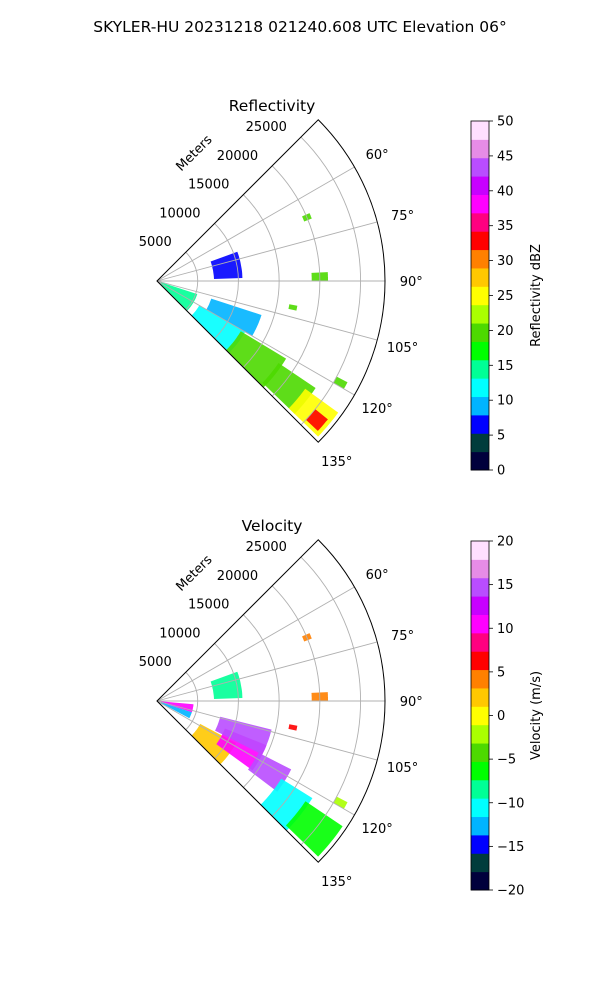 The image size is (600, 1000). I want to click on colorbar-tick-label: −15, so click(510, 847).